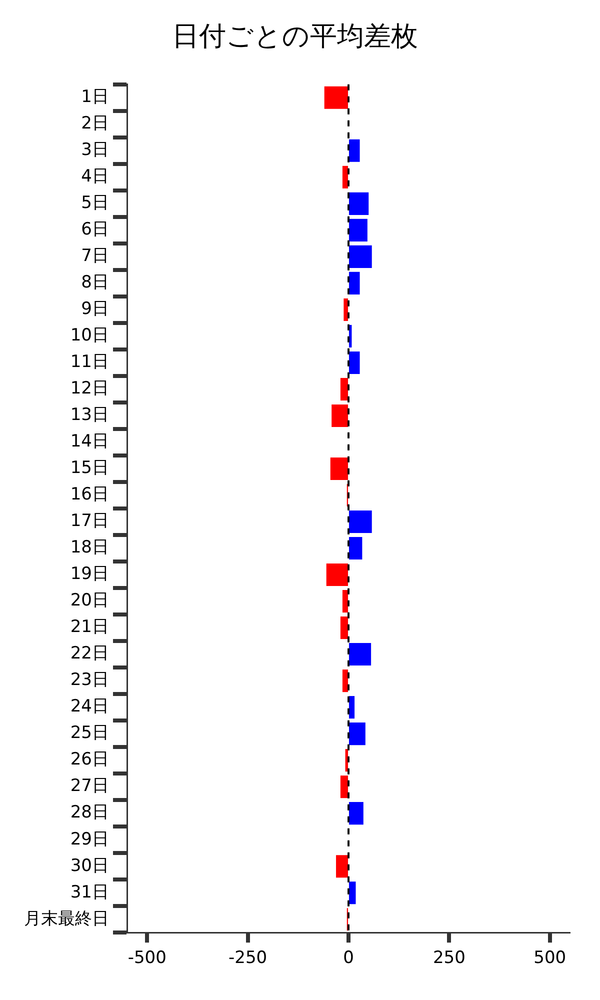  Describe the element at coordinates (95, 230) in the screenshot. I see `y-tick-label: 6日` at that location.